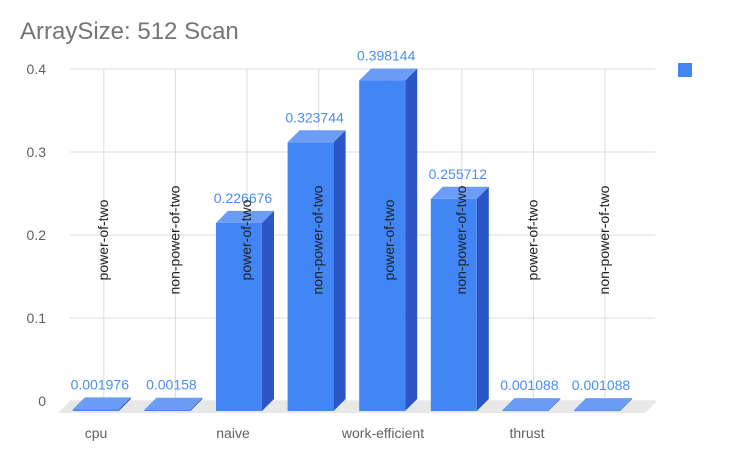  I want to click on x-group-label: naive, so click(233, 433).